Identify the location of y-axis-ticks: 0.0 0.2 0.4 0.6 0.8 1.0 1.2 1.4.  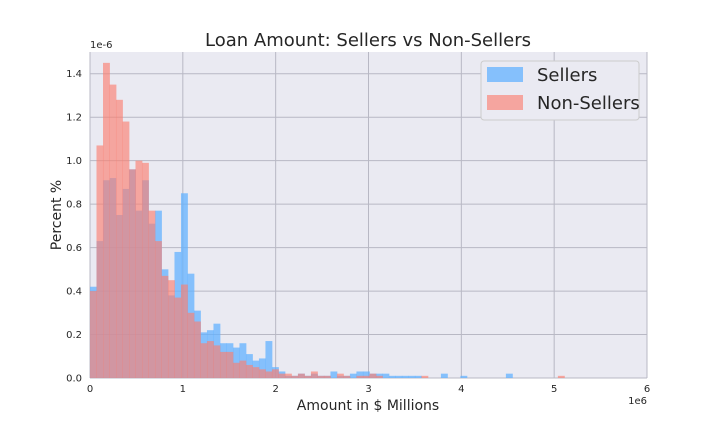
(74, 226).